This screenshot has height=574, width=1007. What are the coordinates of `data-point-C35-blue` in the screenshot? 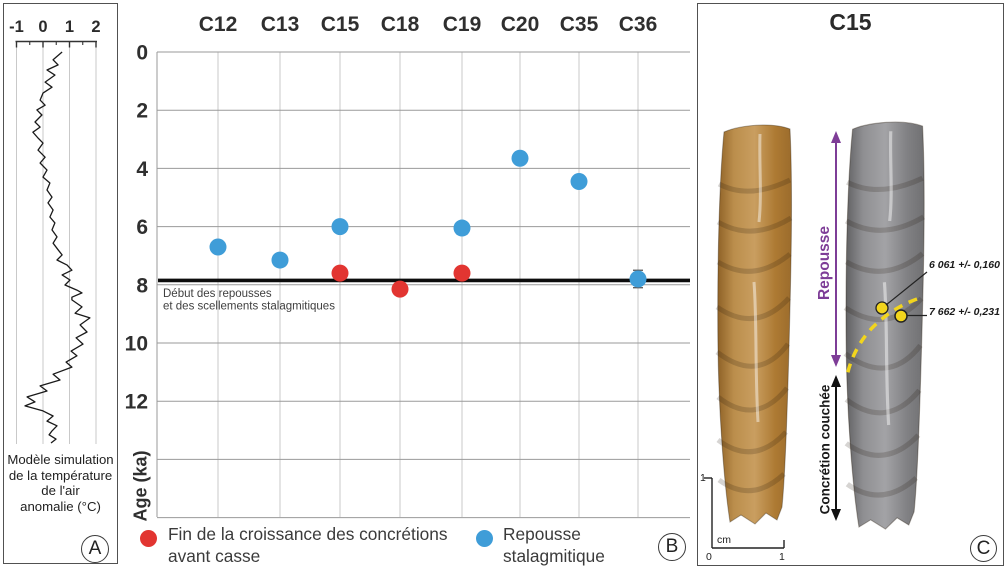 It's located at (579, 181).